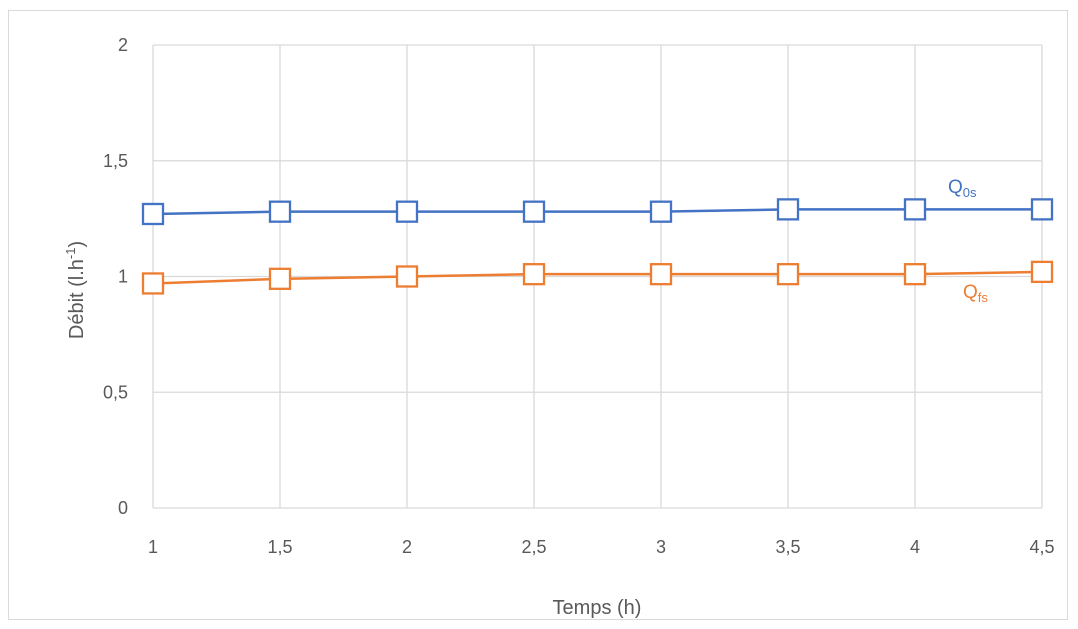  I want to click on series-label-1: Qfs, so click(975, 293).